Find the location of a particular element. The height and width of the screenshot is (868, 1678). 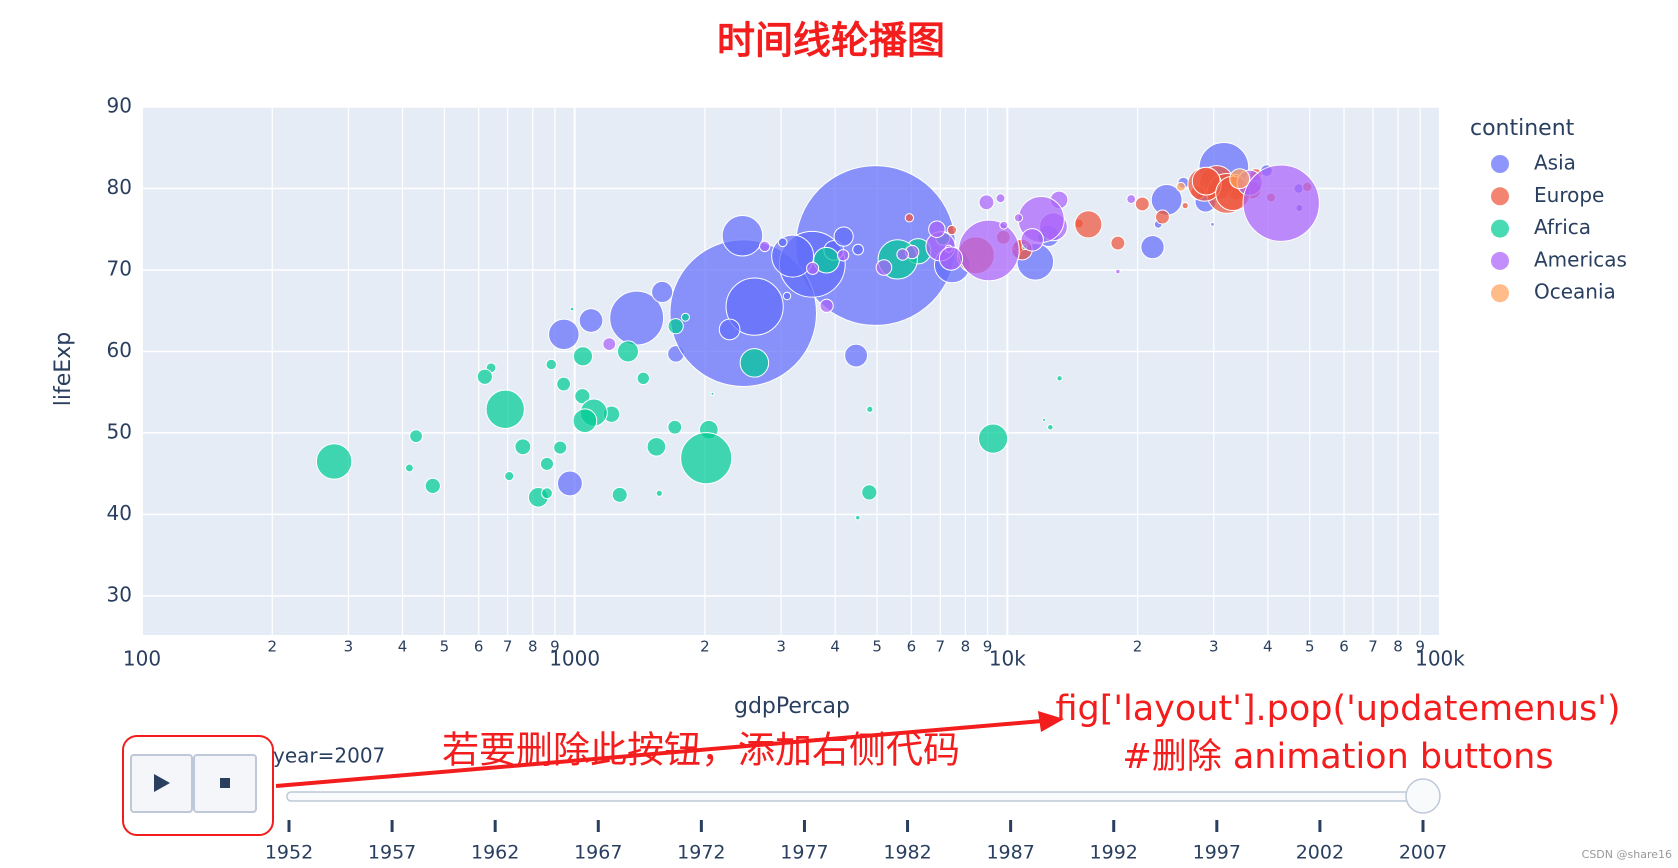

legend-title: continent is located at coordinates (1522, 128).